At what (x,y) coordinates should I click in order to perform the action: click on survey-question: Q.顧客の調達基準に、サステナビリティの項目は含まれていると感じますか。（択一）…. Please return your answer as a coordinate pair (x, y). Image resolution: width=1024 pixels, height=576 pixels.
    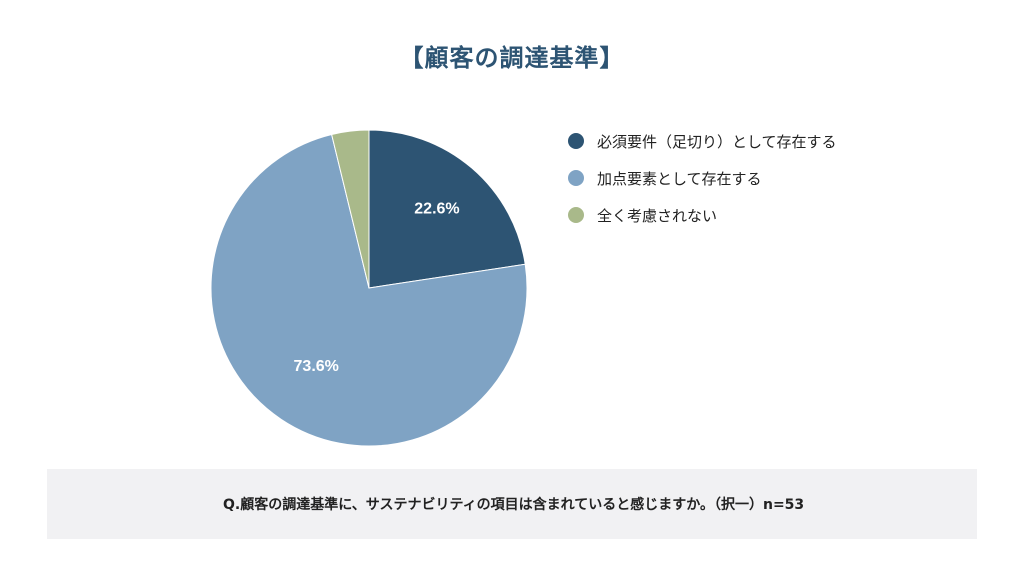
    Looking at the image, I should click on (514, 505).